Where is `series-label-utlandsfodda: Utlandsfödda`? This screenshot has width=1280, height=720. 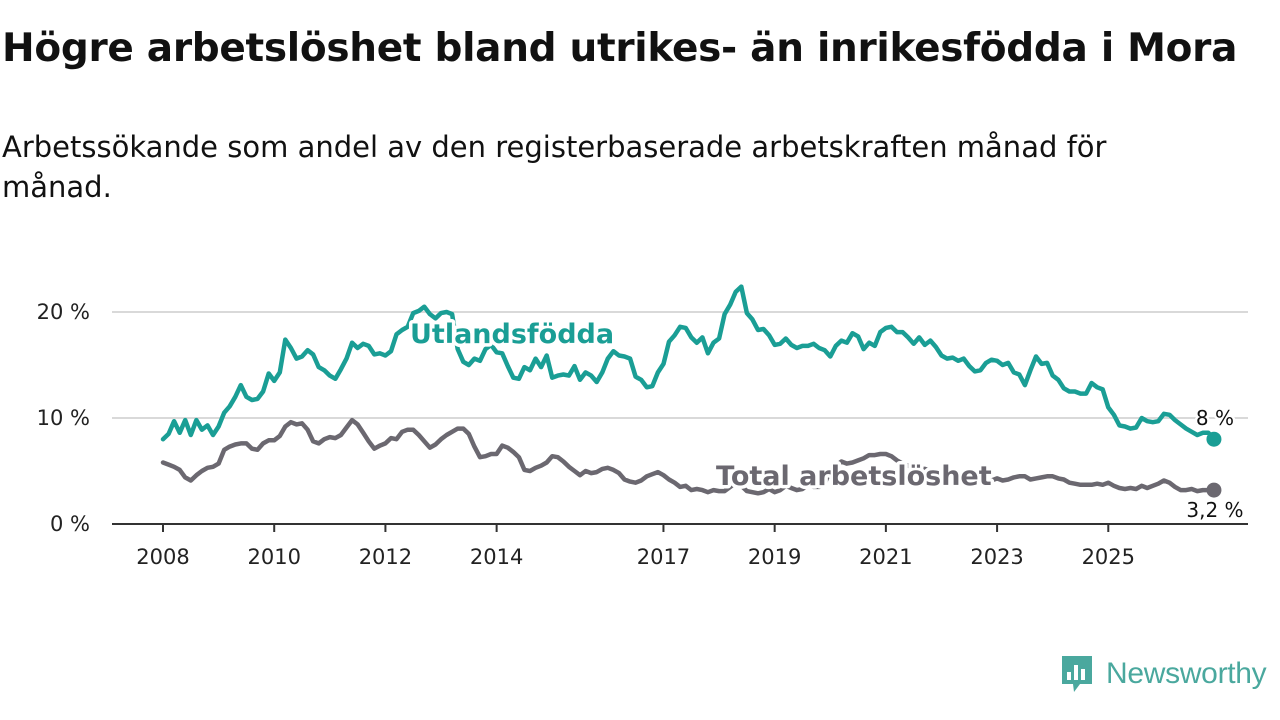 series-label-utlandsfodda: Utlandsfödda is located at coordinates (512, 334).